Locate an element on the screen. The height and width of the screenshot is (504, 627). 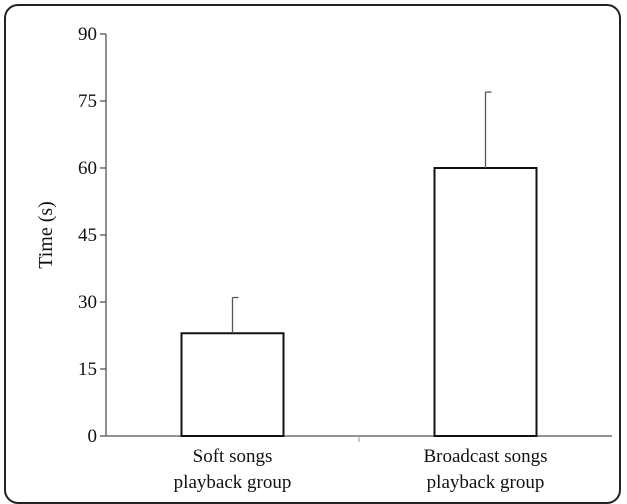
category-label: Broadcast songs is located at coordinates (485, 456).